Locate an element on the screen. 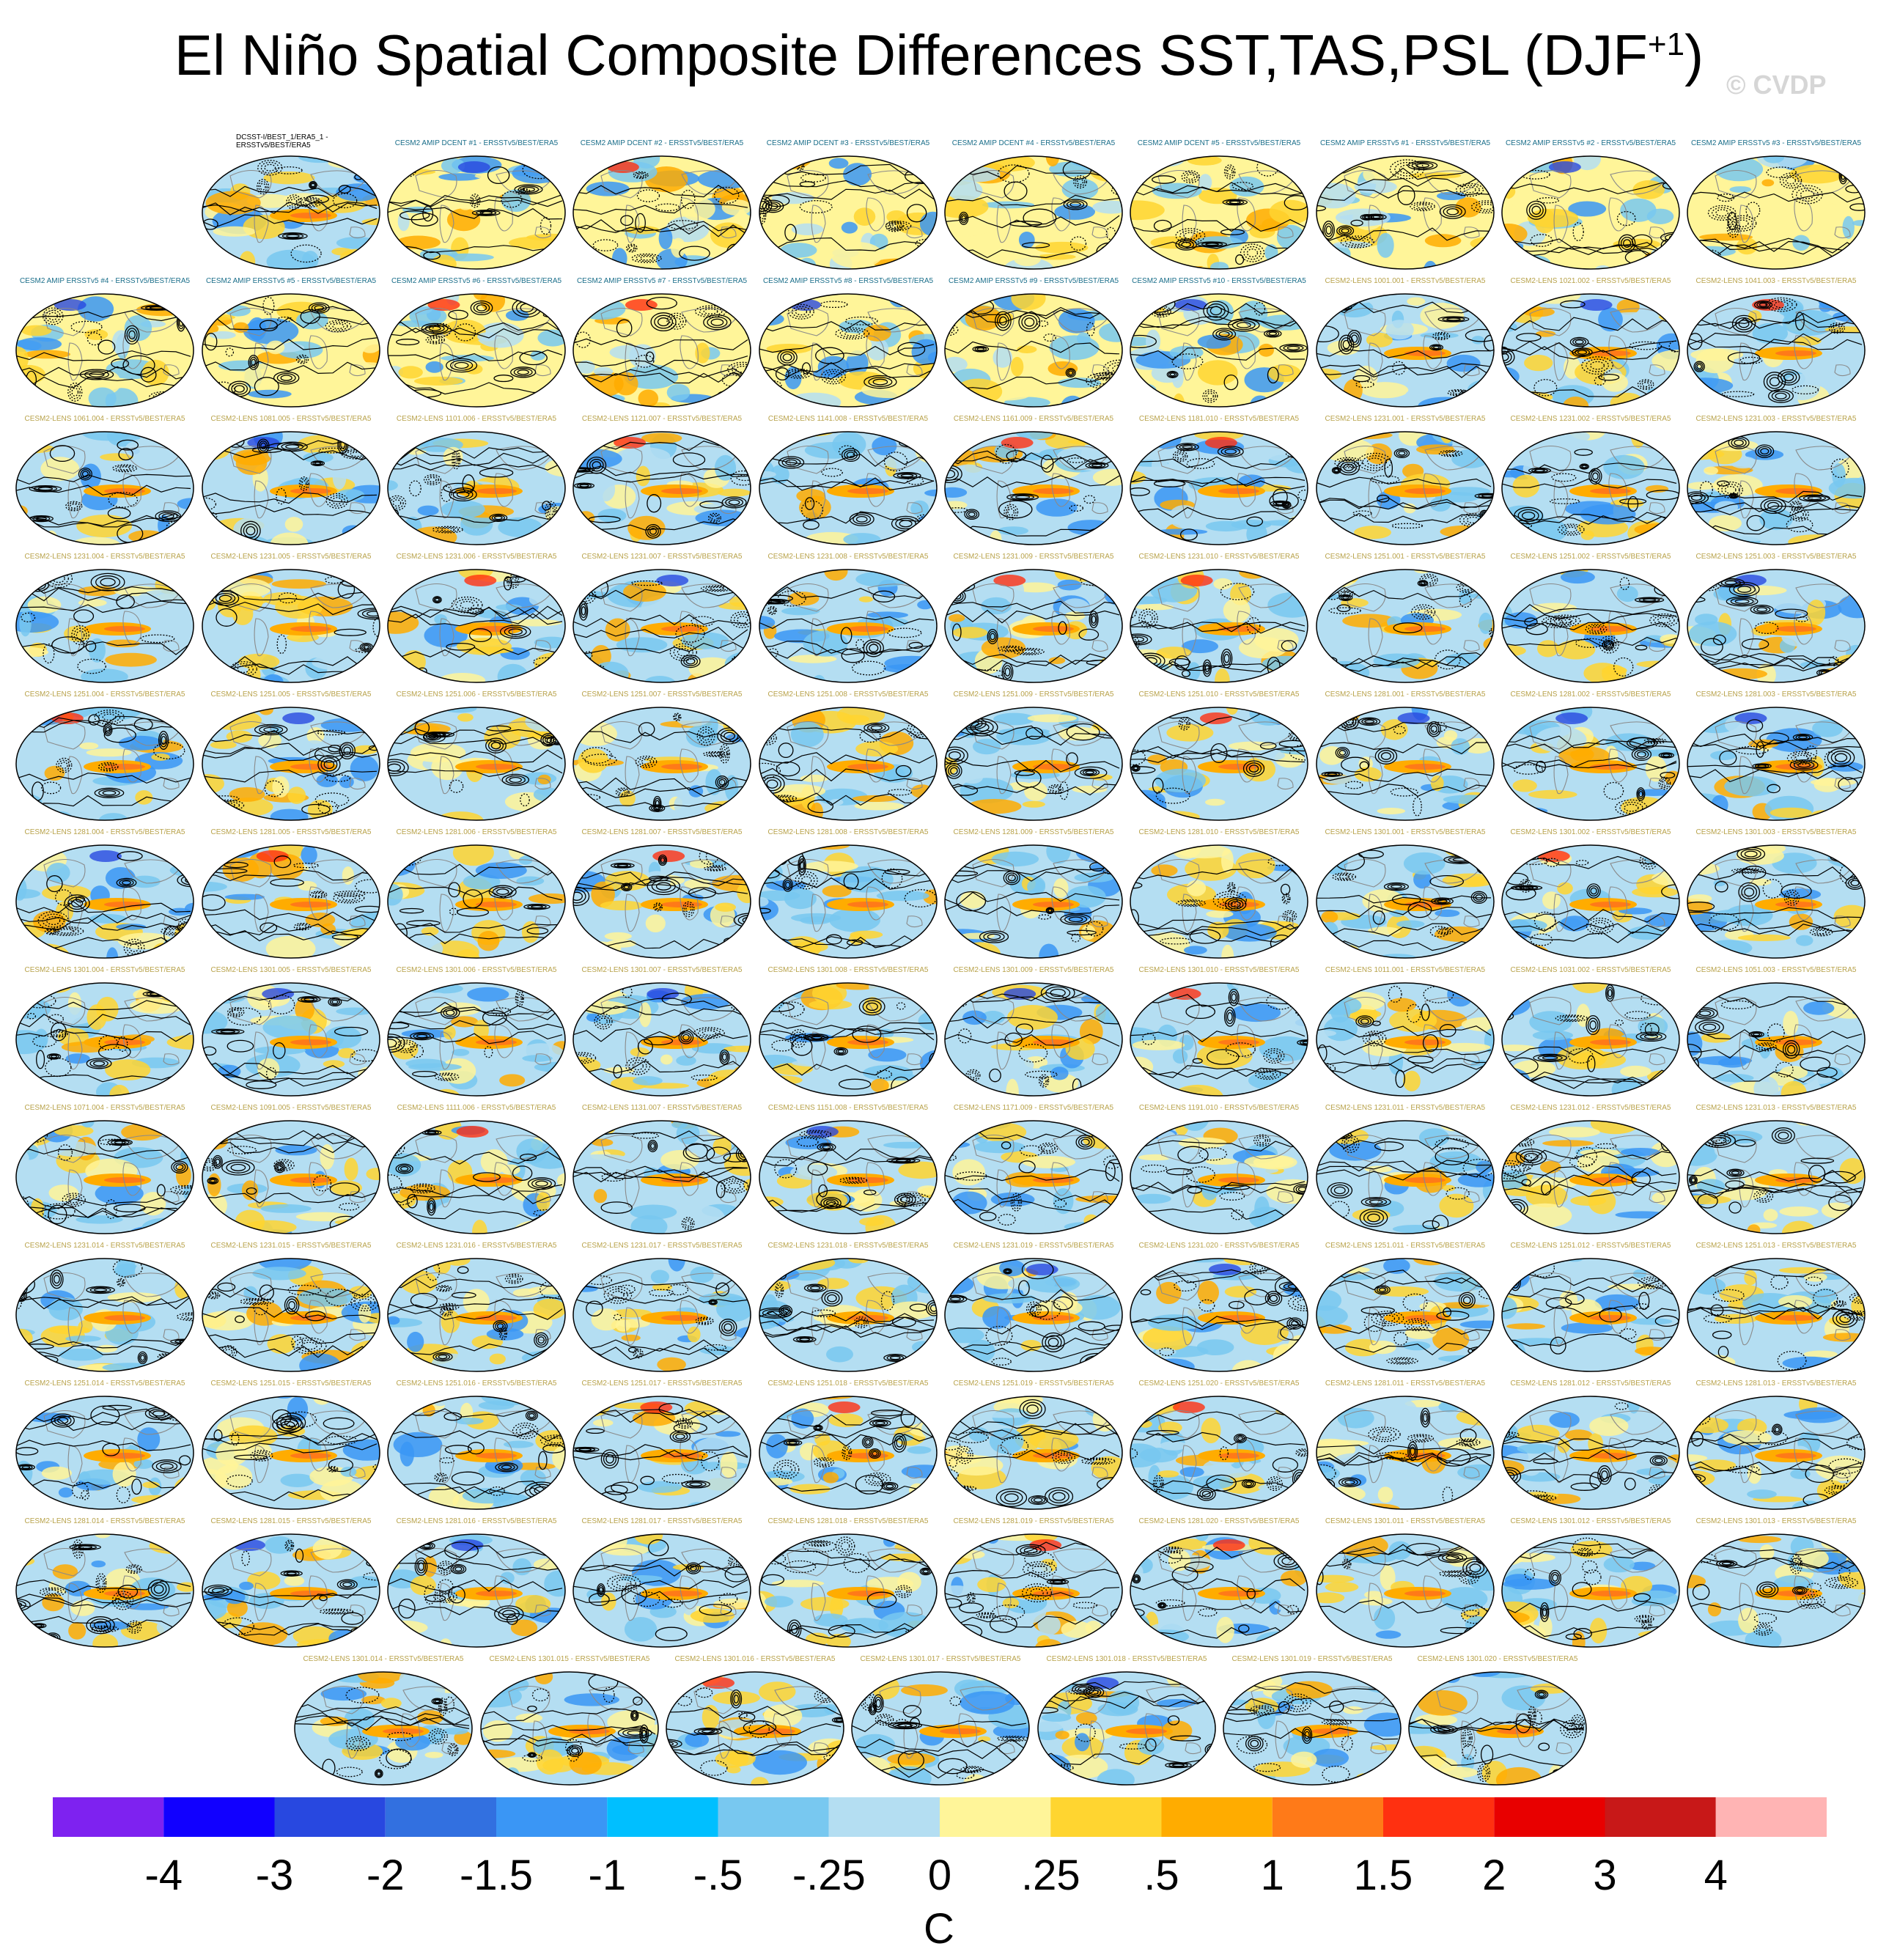  panel-title: CESM2-LENS 1191.010 - ERSSTv5/BEST/ERA5 is located at coordinates (1219, 1108).